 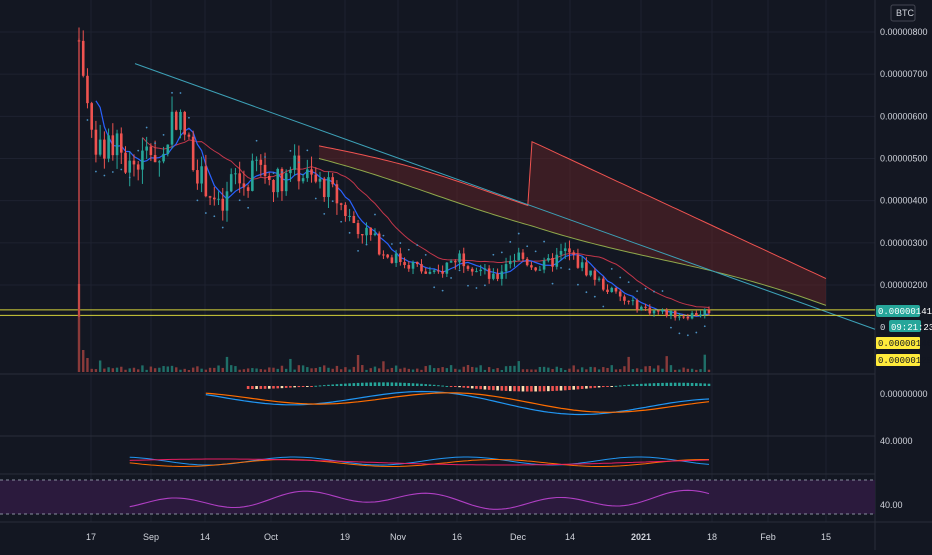 What do you see at coordinates (898, 360) in the screenshot?
I see `level-2-badge-bg` at bounding box center [898, 360].